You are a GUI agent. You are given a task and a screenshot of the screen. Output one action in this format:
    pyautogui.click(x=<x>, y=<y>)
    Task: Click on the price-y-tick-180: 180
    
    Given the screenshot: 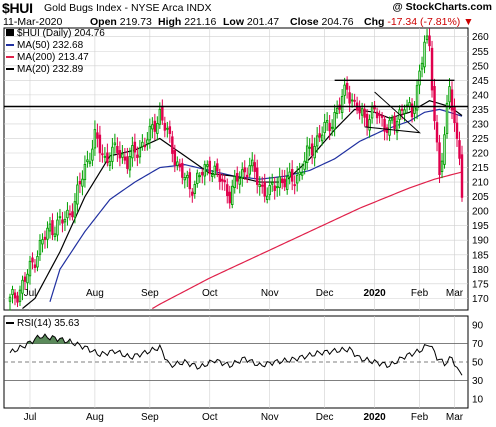 What is the action you would take?
    pyautogui.click(x=480, y=270)
    